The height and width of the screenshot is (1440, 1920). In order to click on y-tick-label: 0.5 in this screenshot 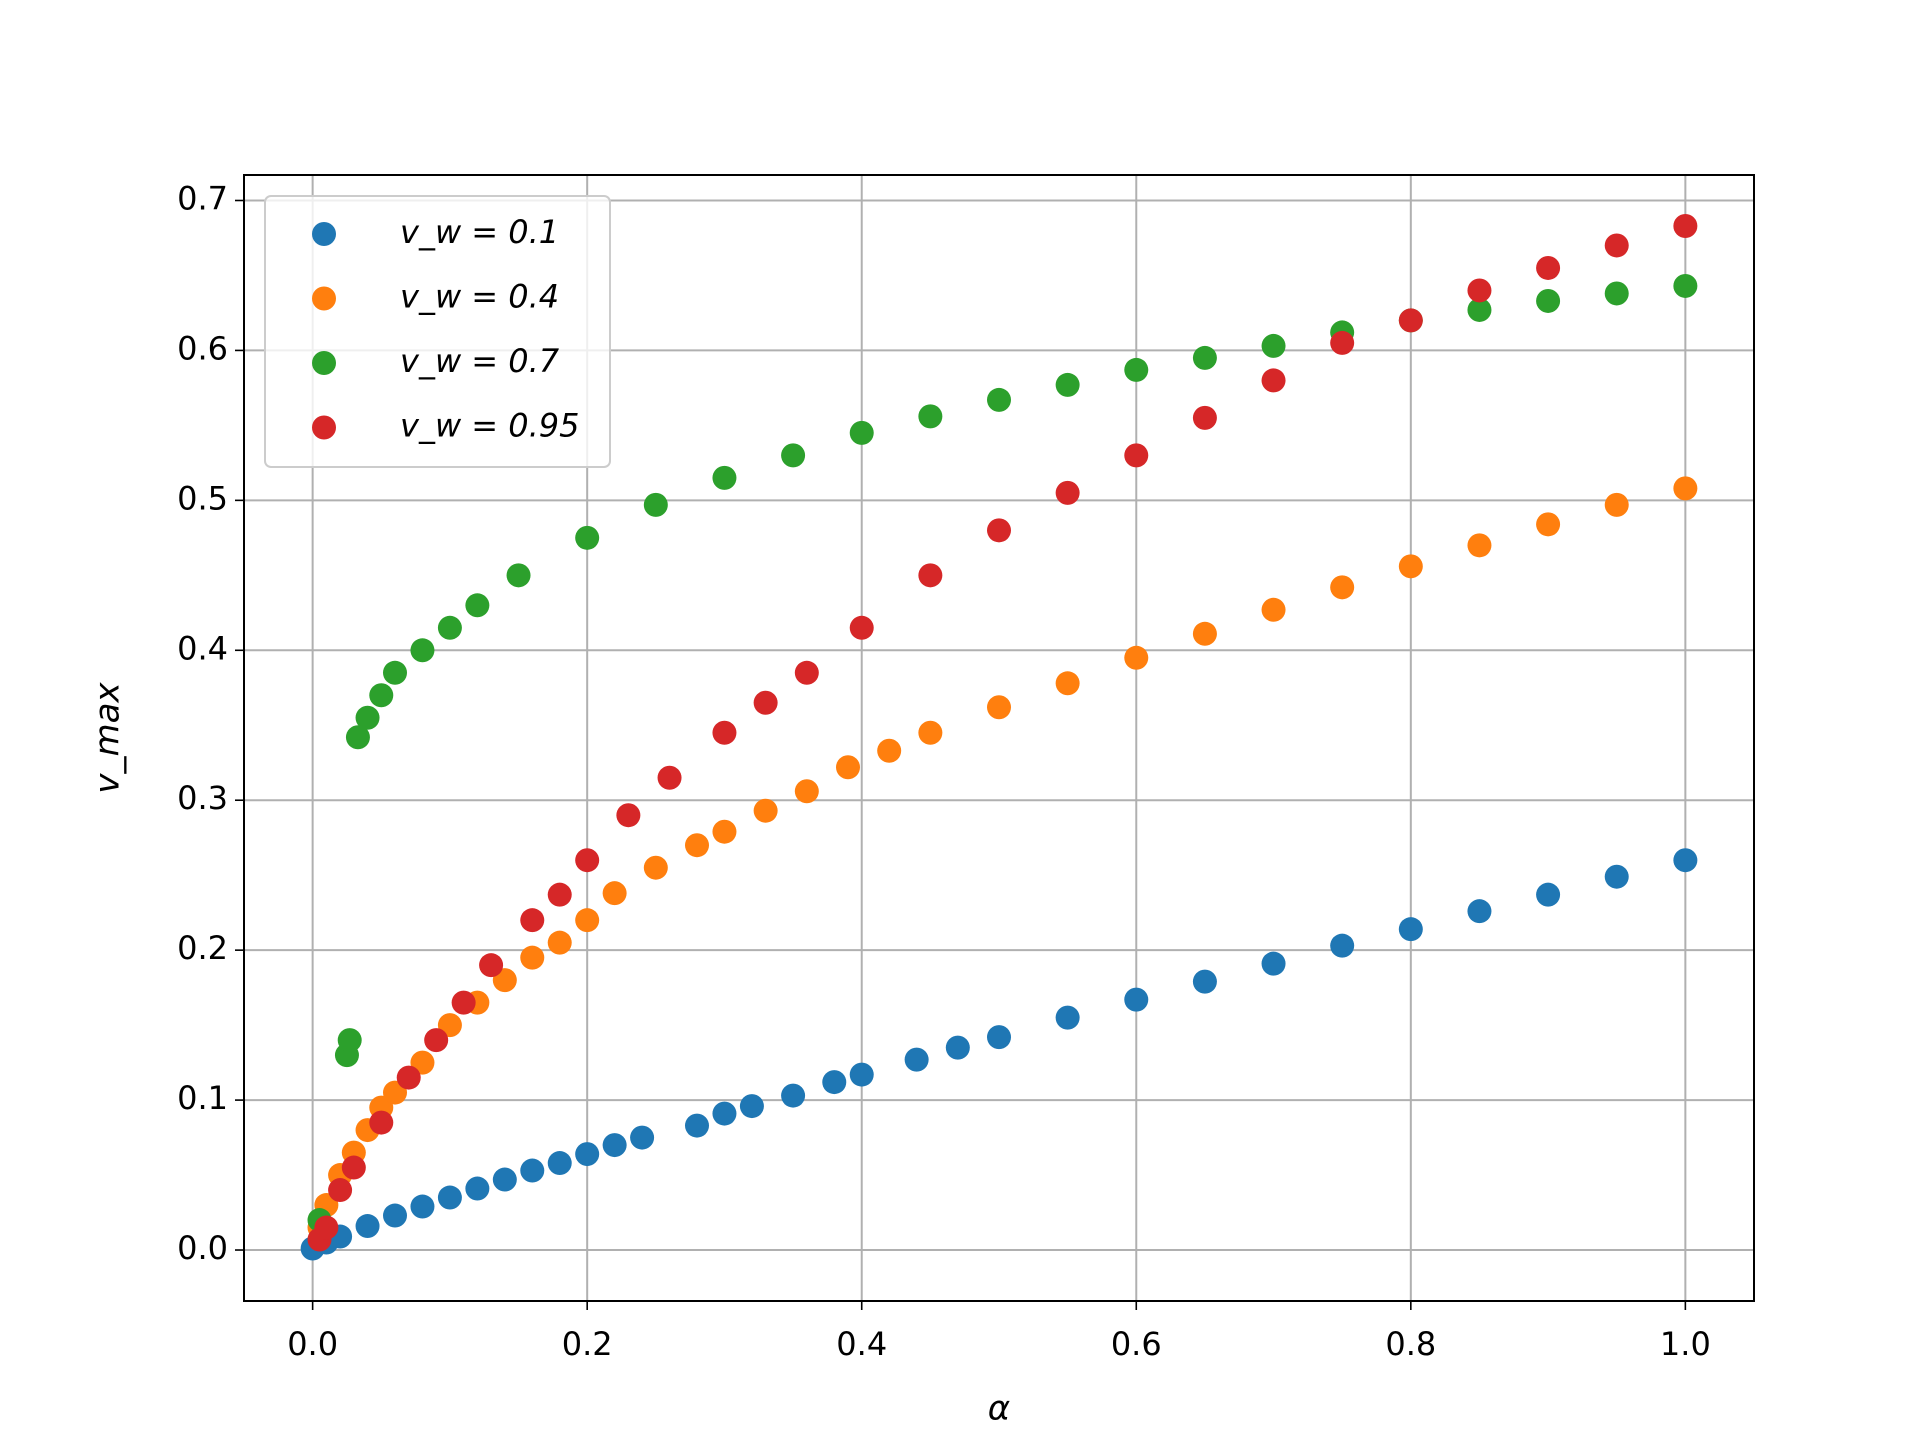, I will do `click(202, 498)`.